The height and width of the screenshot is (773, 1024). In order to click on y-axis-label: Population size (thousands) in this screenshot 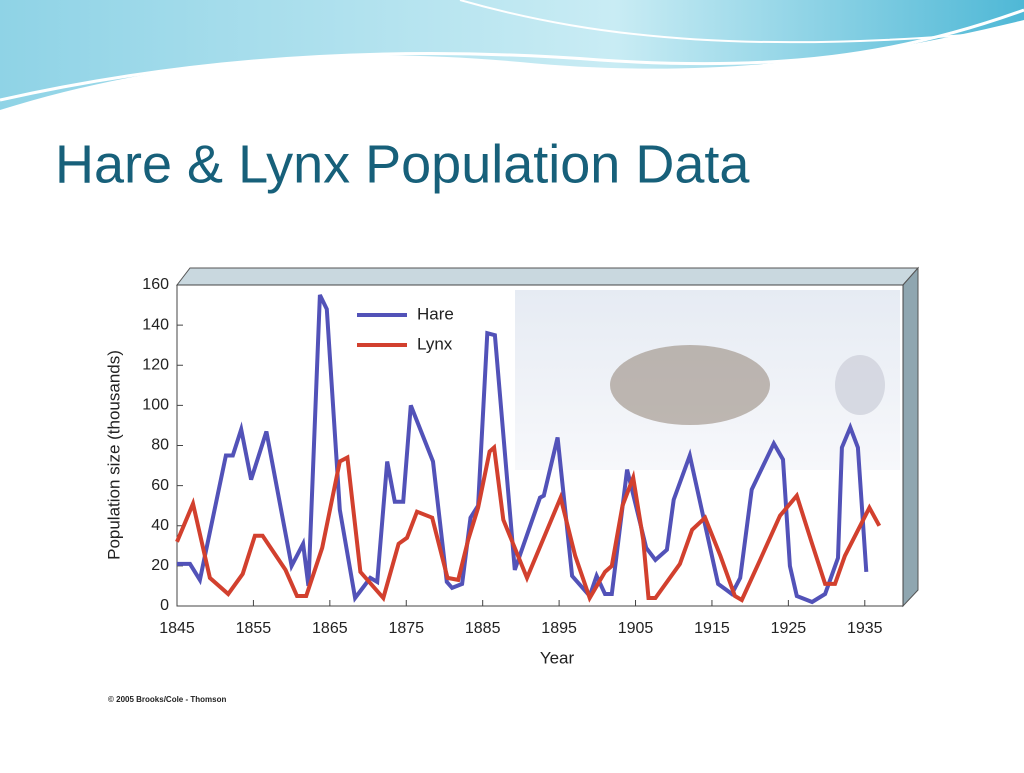, I will do `click(113, 455)`.